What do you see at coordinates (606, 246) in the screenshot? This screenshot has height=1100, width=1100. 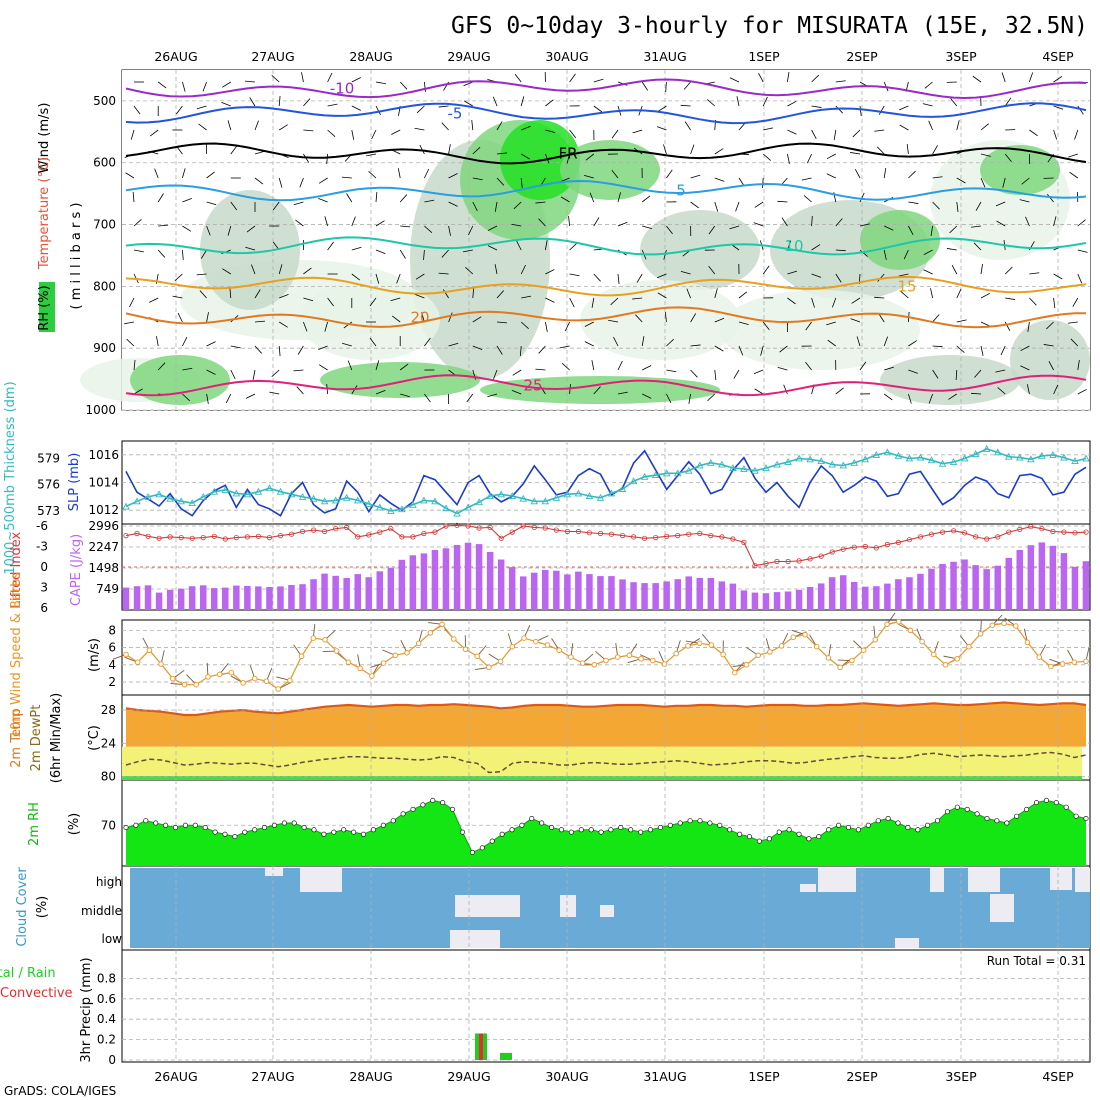 I see `isotherm-line` at bounding box center [606, 246].